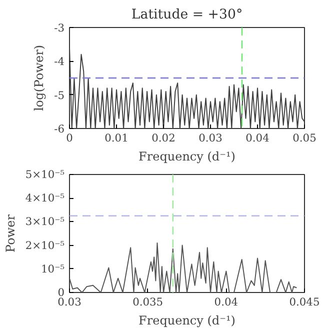  I want to click on y-axis-title: log(Power), so click(39, 78).